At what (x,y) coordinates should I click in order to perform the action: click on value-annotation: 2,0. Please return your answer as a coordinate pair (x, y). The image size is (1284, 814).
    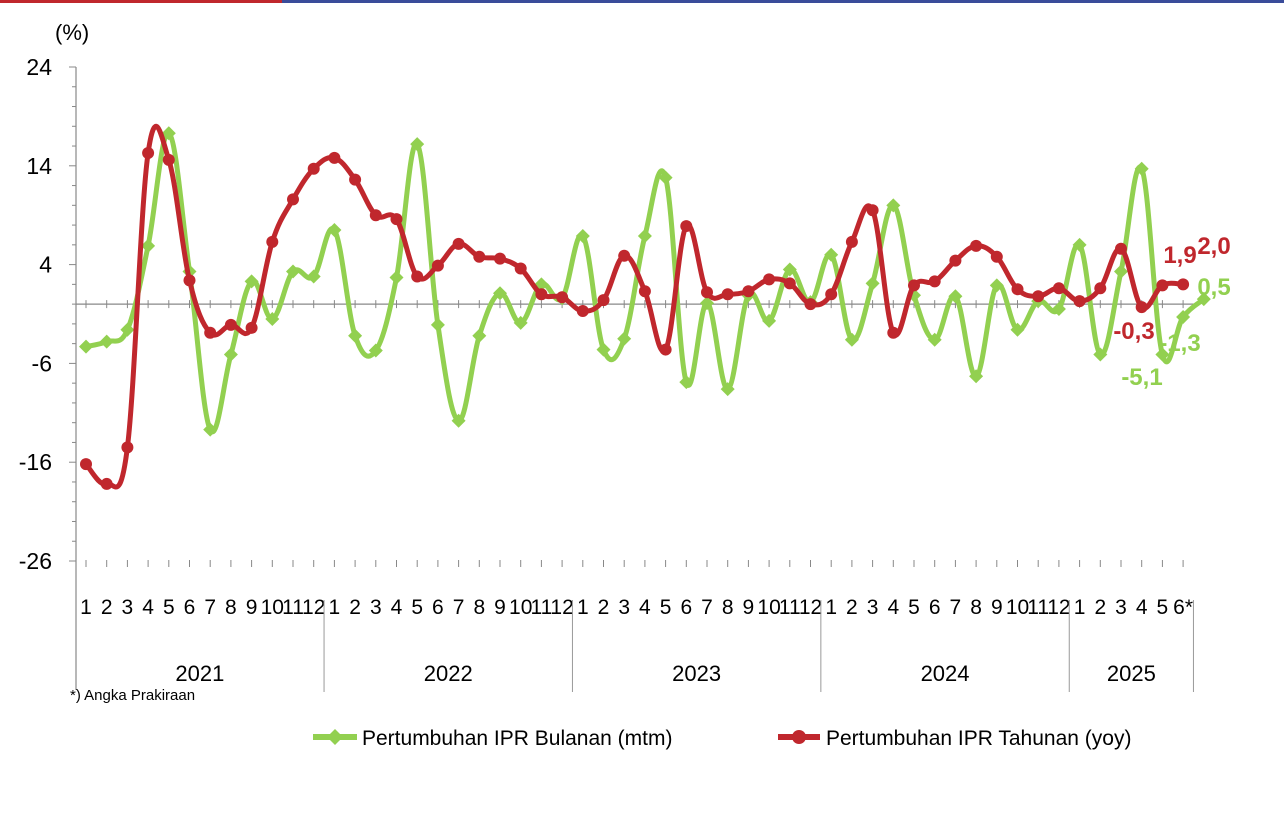
    Looking at the image, I should click on (1213, 246).